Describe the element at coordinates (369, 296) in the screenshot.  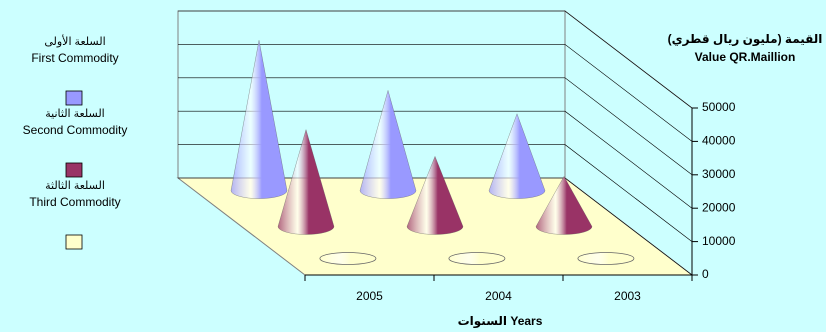
I see `x-tick-label: 2005` at that location.